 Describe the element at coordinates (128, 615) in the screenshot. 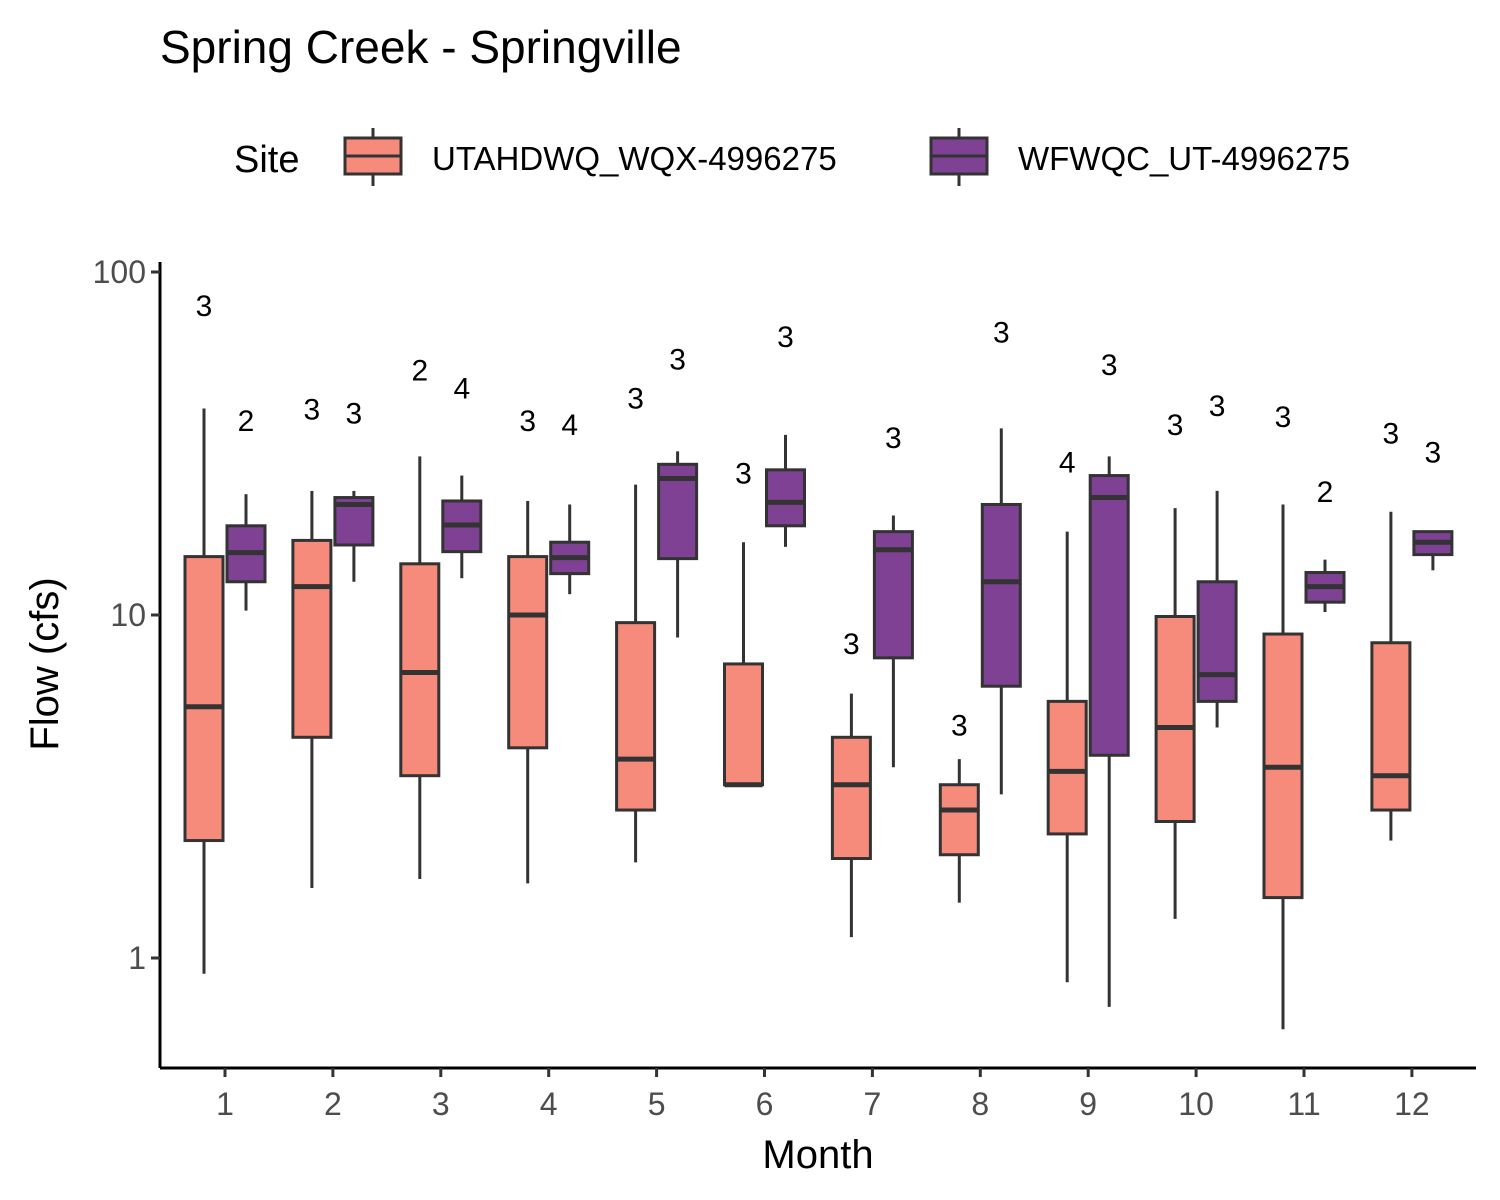

I see `y-tick-label: 10` at that location.